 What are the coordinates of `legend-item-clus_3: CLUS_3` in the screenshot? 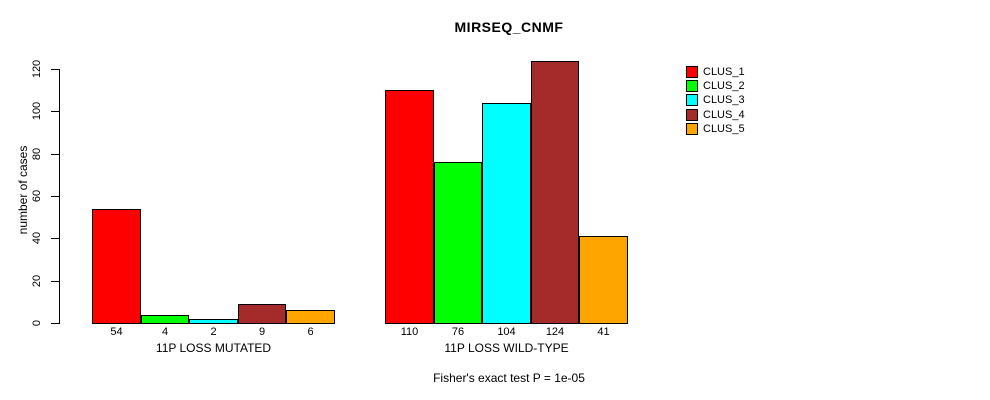 It's located at (715, 100).